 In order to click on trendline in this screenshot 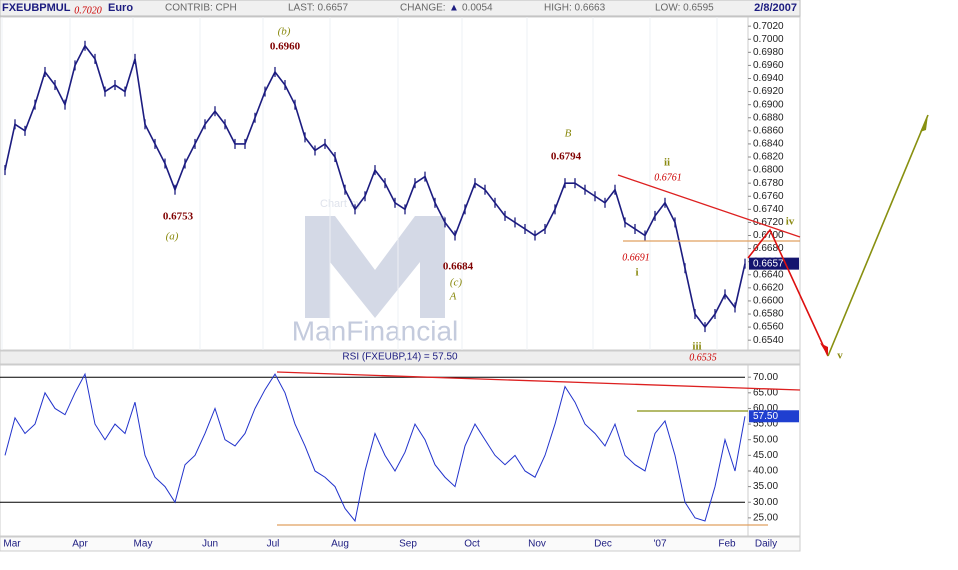, I will do `click(709, 206)`.